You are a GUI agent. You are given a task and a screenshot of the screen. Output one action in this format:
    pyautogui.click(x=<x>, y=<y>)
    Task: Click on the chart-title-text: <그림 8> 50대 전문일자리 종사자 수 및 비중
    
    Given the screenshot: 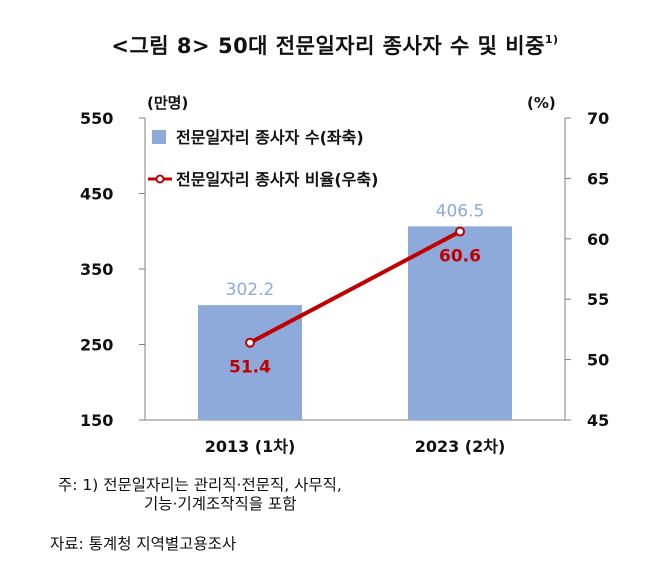 What is the action you would take?
    pyautogui.click(x=328, y=46)
    